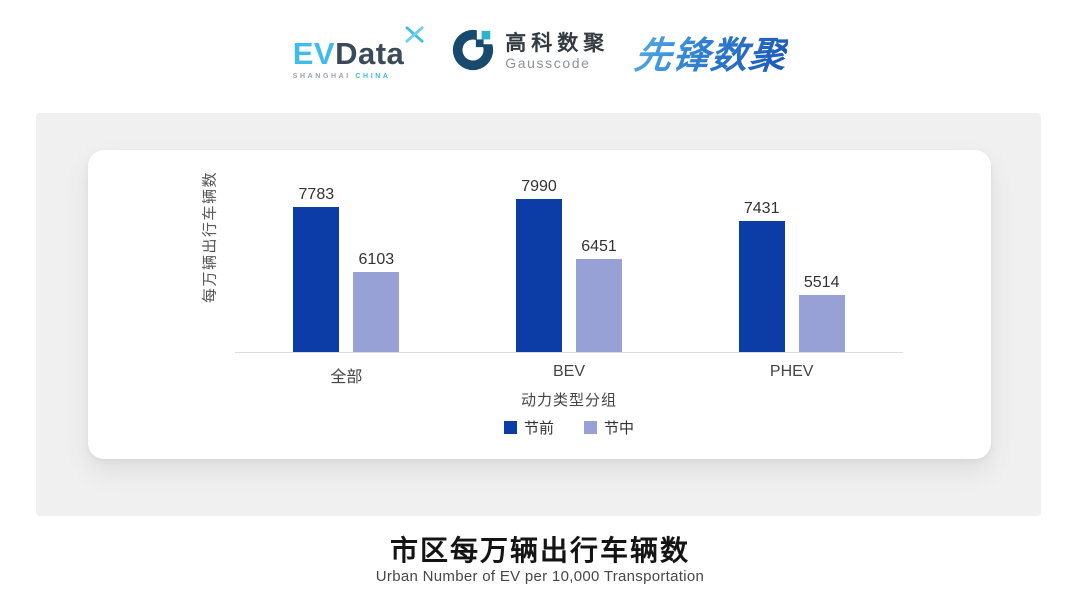 The image size is (1080, 608). I want to click on x-tick-label: 全部, so click(346, 377).